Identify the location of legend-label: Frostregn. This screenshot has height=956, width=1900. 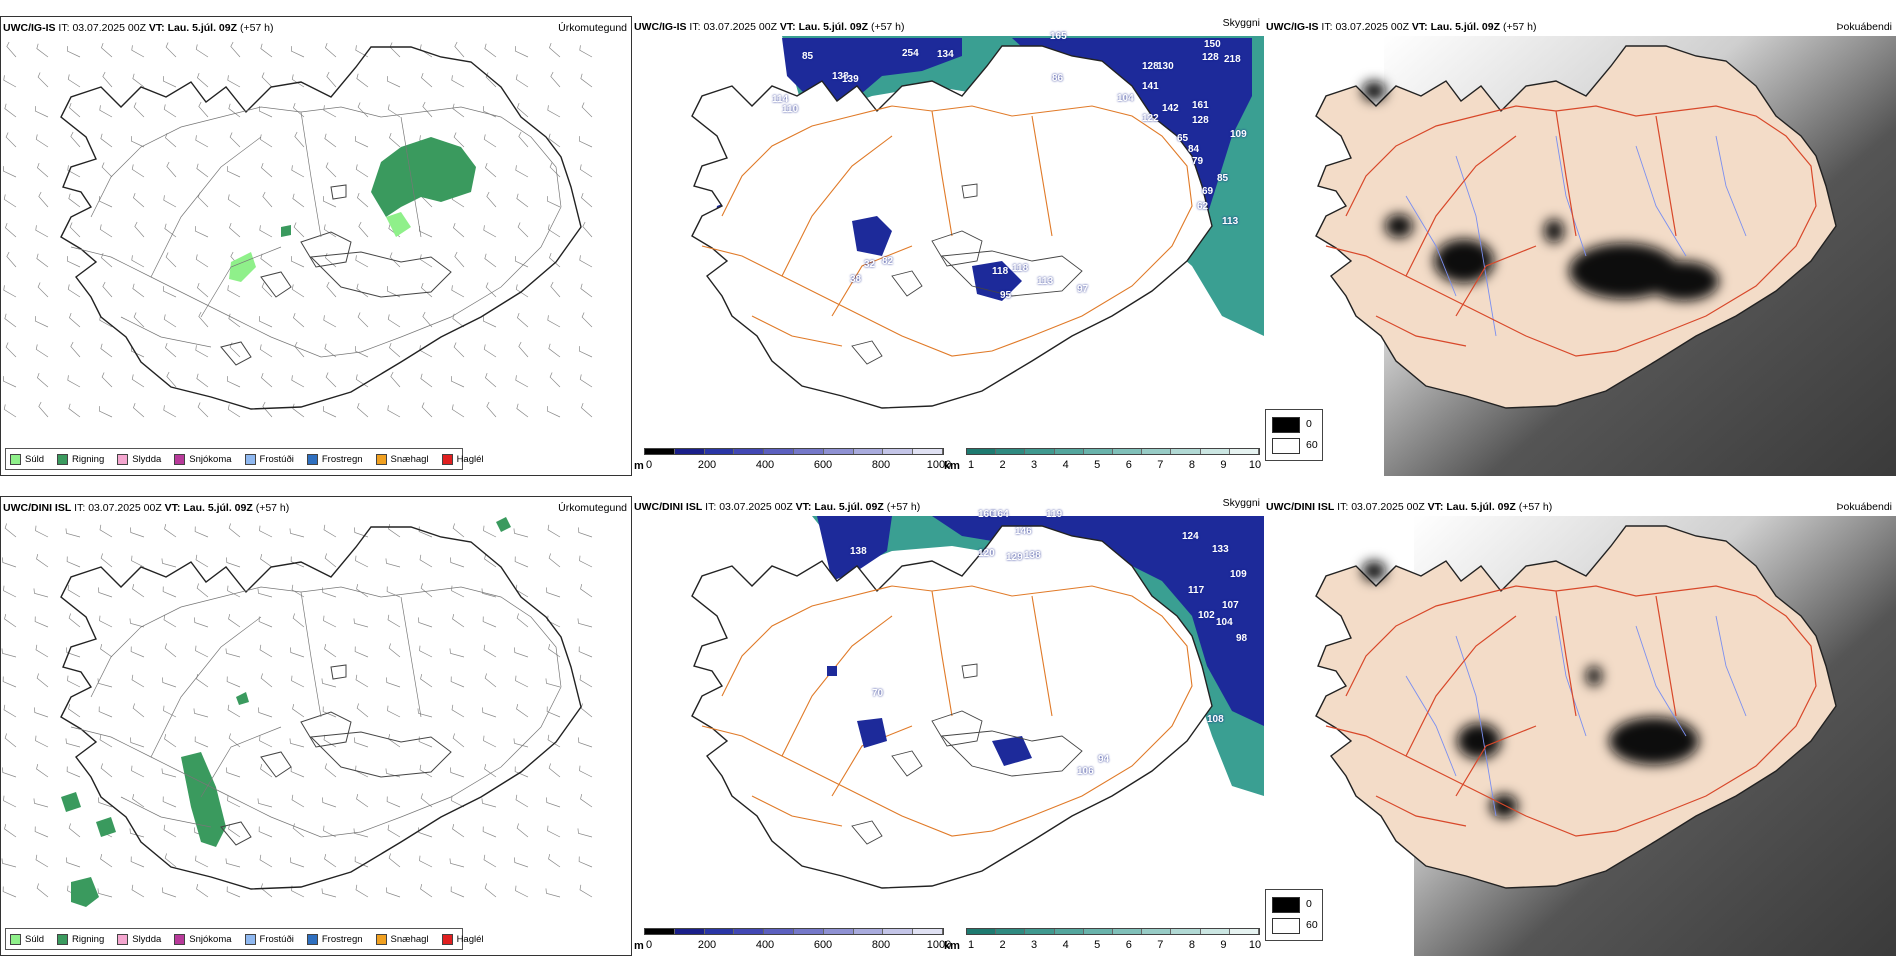
(342, 939).